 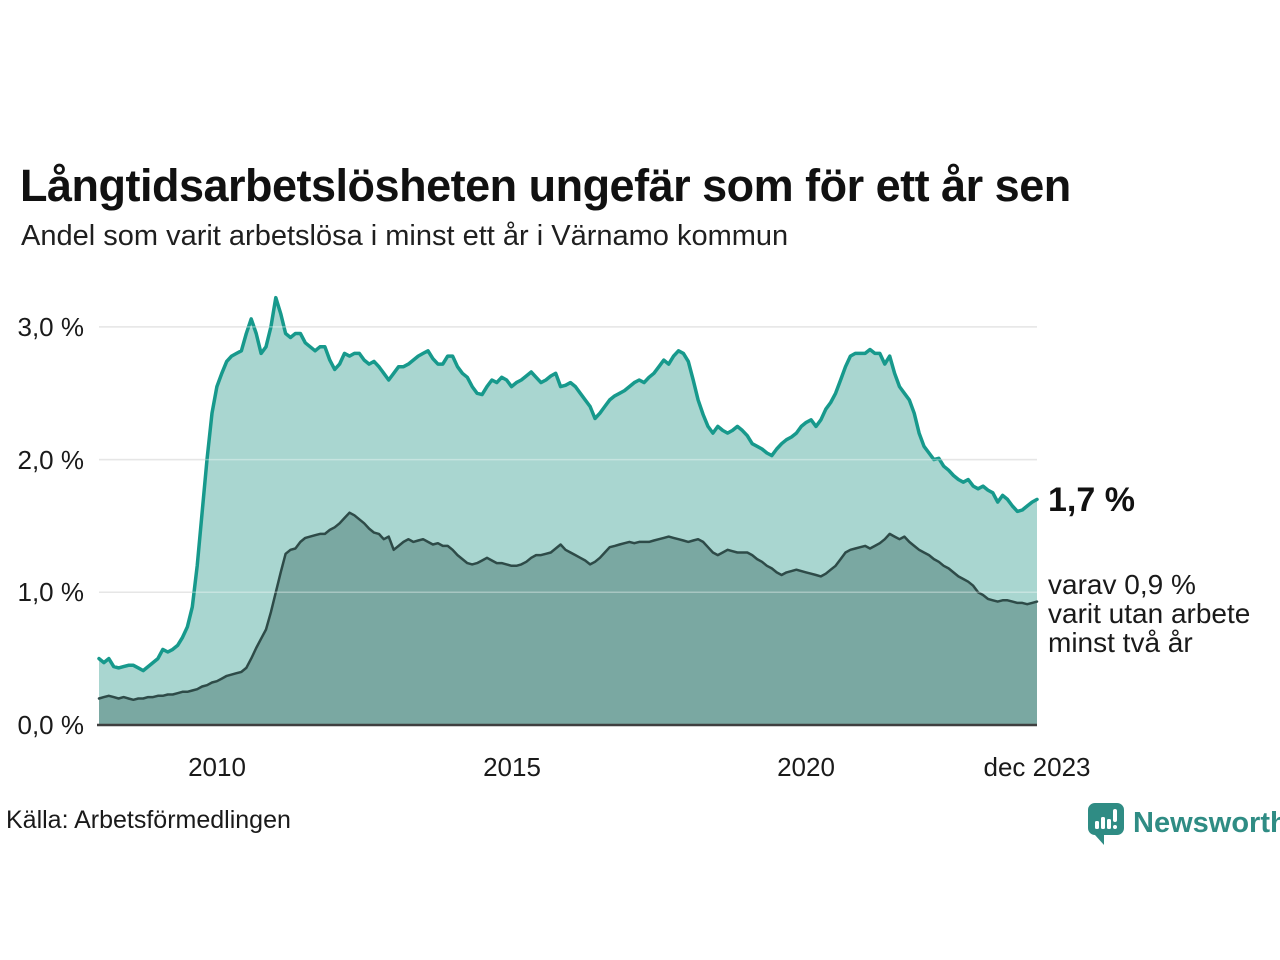 What do you see at coordinates (1091, 500) in the screenshot?
I see `latest-value-label: 1,7 %` at bounding box center [1091, 500].